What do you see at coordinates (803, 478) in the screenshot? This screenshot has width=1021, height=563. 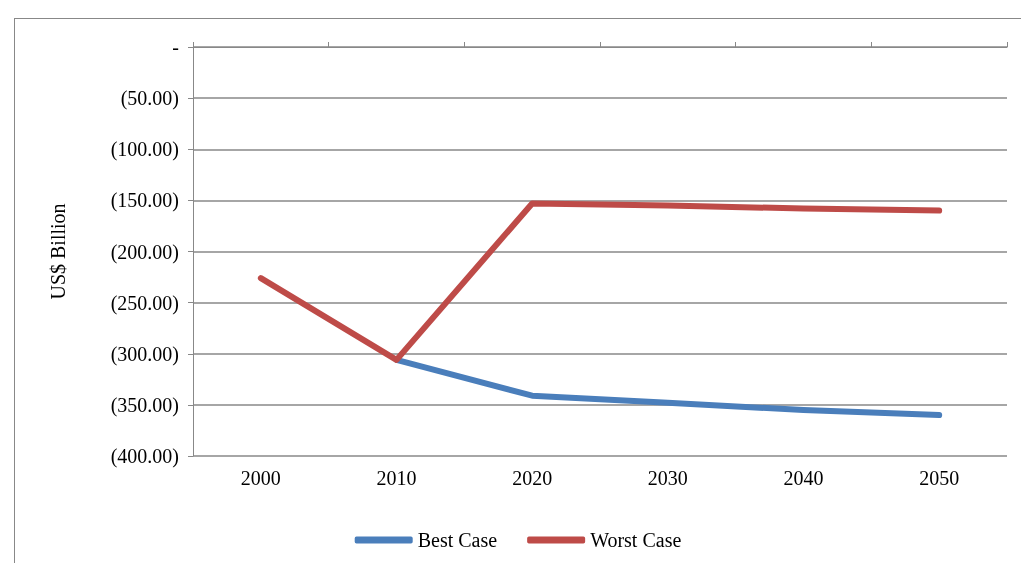 I see `x-tick-label: 2040` at bounding box center [803, 478].